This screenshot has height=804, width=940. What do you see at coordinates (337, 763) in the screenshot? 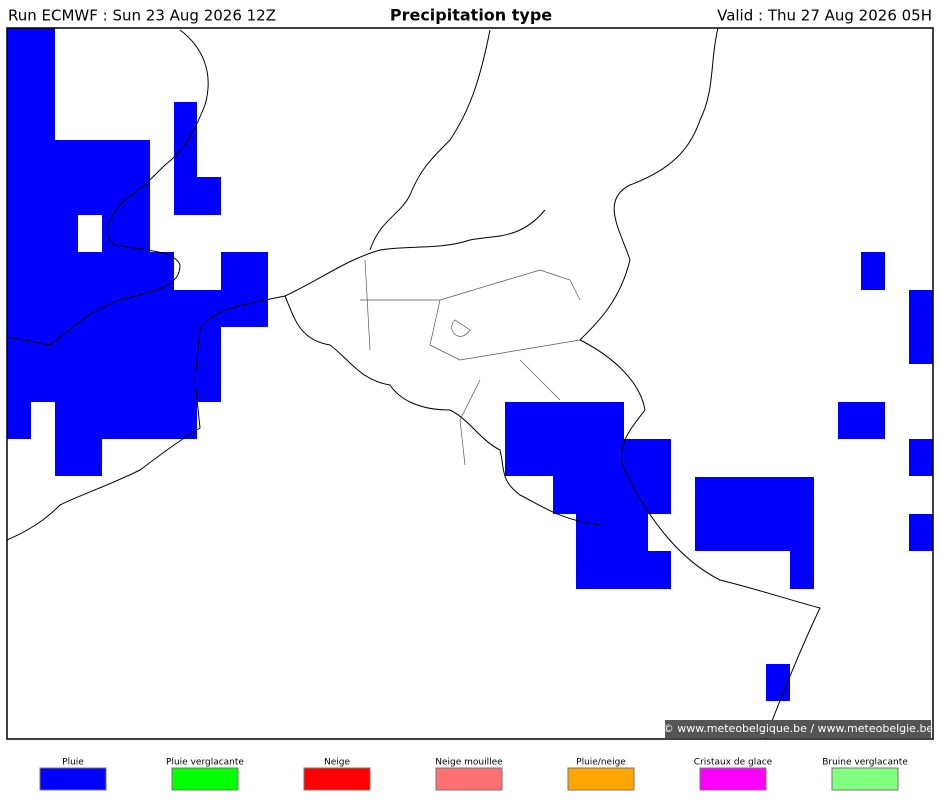
I see `legend-label: Neige` at bounding box center [337, 763].